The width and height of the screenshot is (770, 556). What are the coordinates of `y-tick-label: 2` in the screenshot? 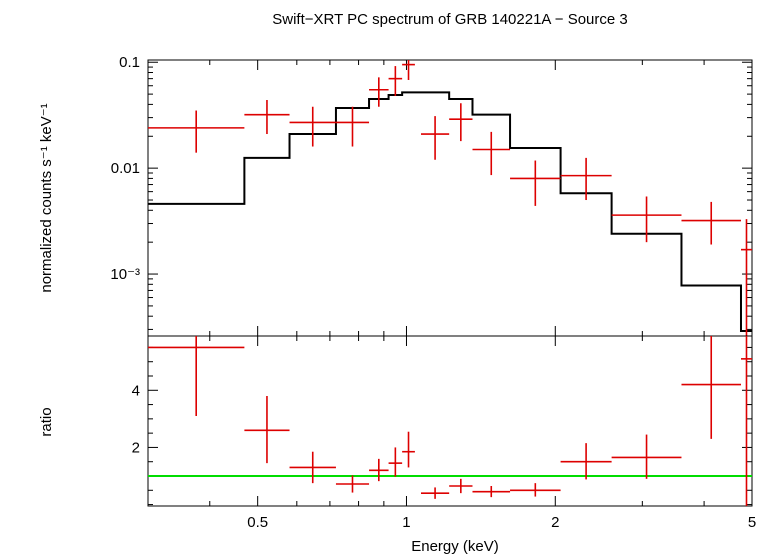 It's located at (136, 447).